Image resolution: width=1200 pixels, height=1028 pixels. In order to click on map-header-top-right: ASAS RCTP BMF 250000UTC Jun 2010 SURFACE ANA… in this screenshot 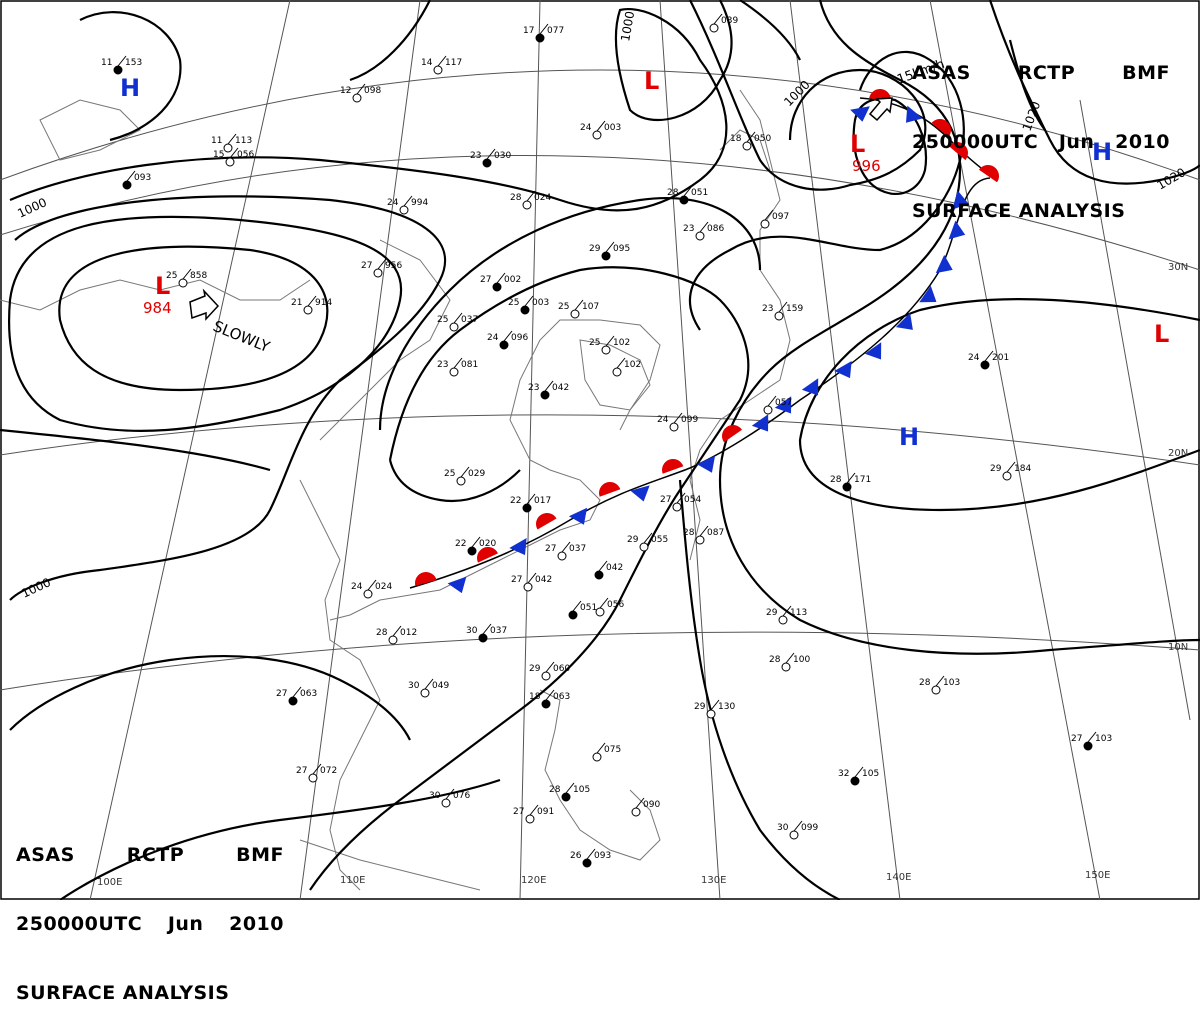, I will do `click(1041, 131)`.